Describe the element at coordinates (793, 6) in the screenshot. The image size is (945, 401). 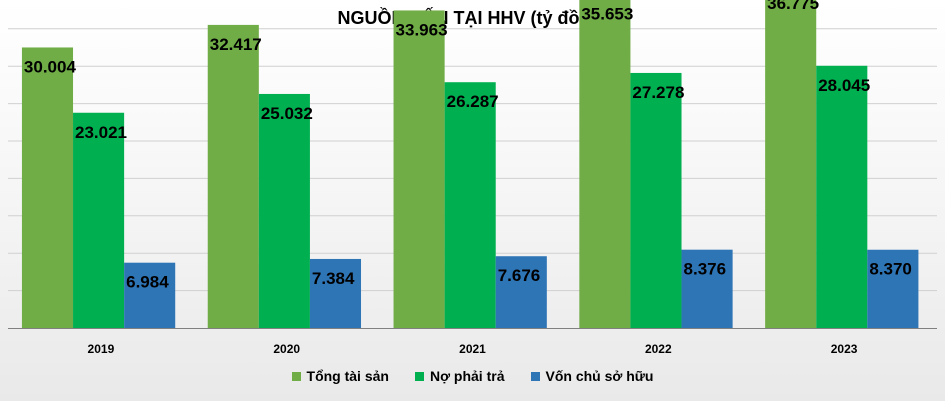
I see `data-label: 36.775` at that location.